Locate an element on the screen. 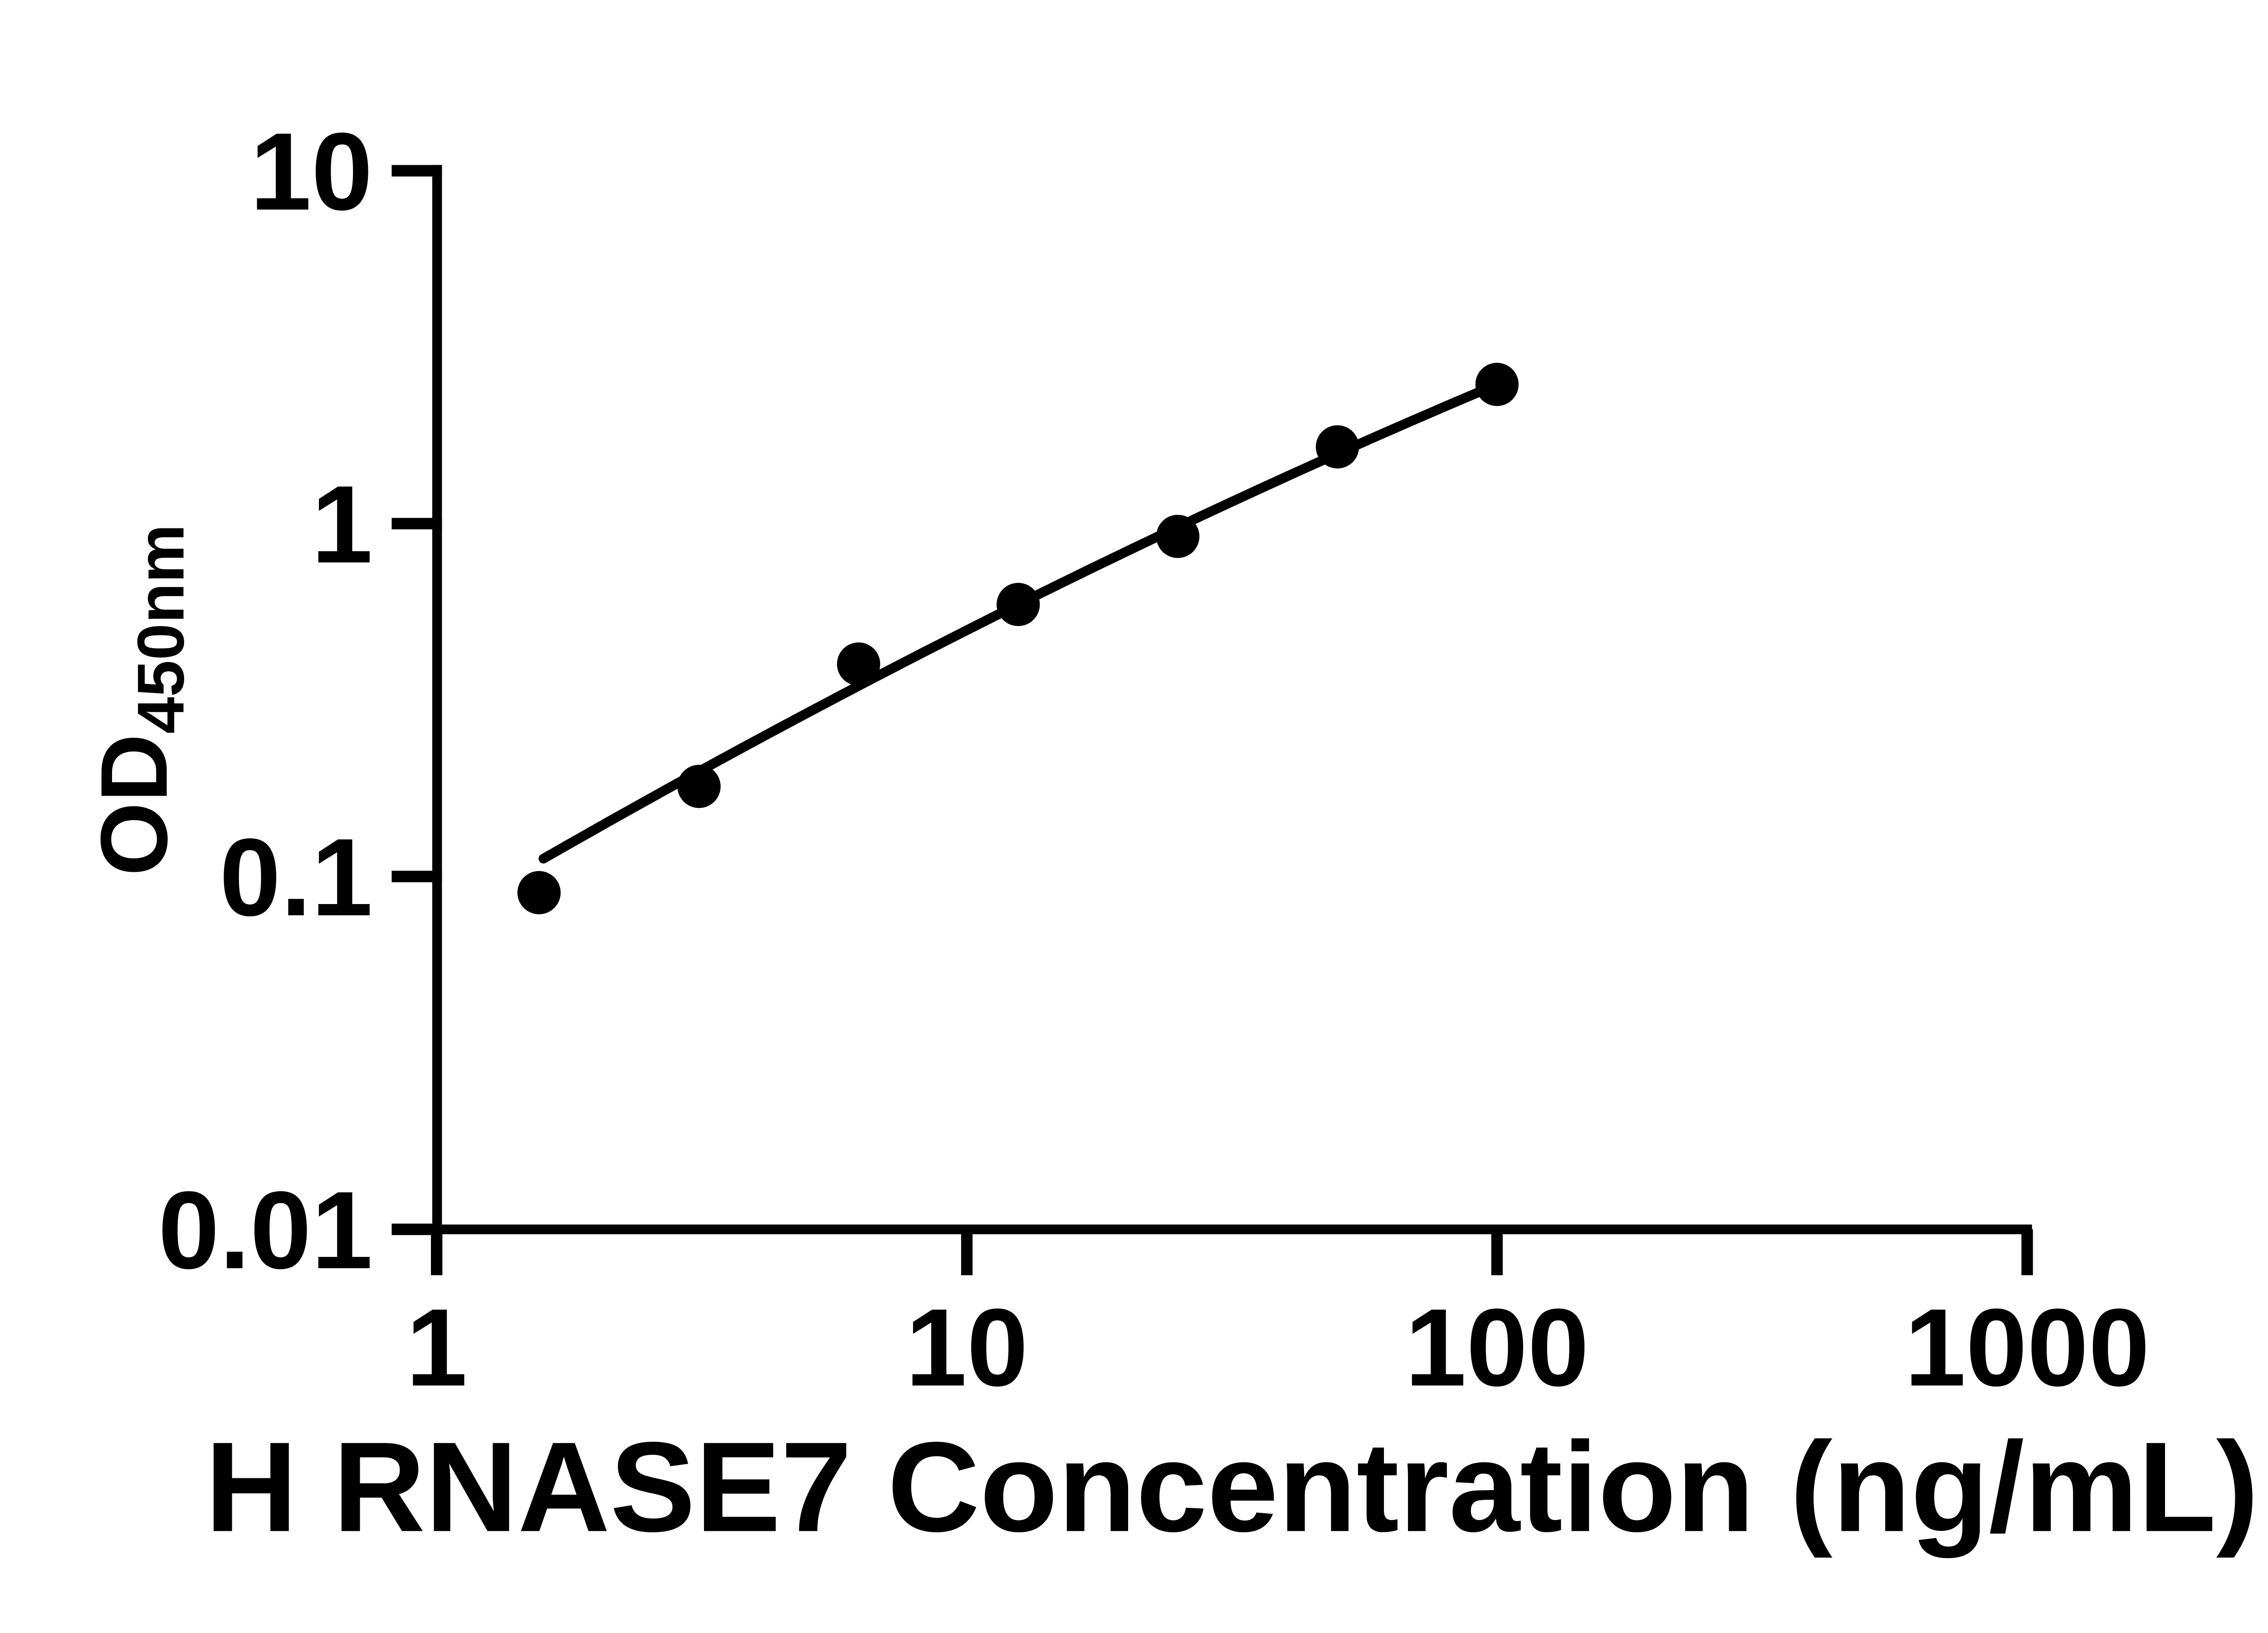 This screenshot has height=1633, width=2268. y-tick-label: 1 is located at coordinates (341, 524).